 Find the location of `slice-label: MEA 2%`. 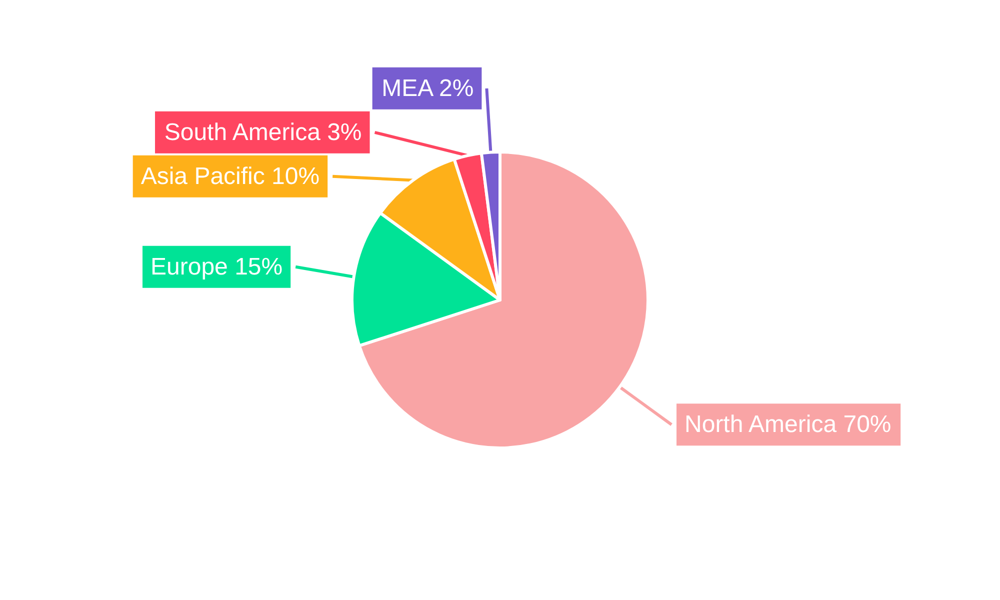

slice-label: MEA 2% is located at coordinates (428, 88).